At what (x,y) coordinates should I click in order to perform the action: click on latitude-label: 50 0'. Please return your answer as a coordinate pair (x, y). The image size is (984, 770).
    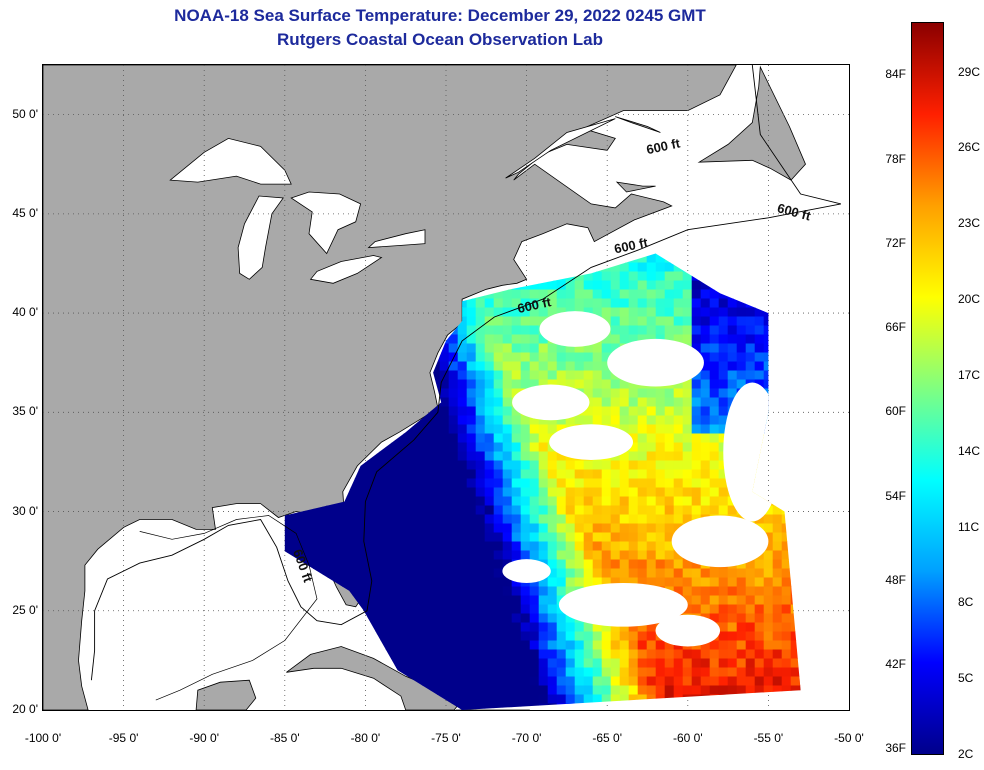
    Looking at the image, I should click on (25, 113).